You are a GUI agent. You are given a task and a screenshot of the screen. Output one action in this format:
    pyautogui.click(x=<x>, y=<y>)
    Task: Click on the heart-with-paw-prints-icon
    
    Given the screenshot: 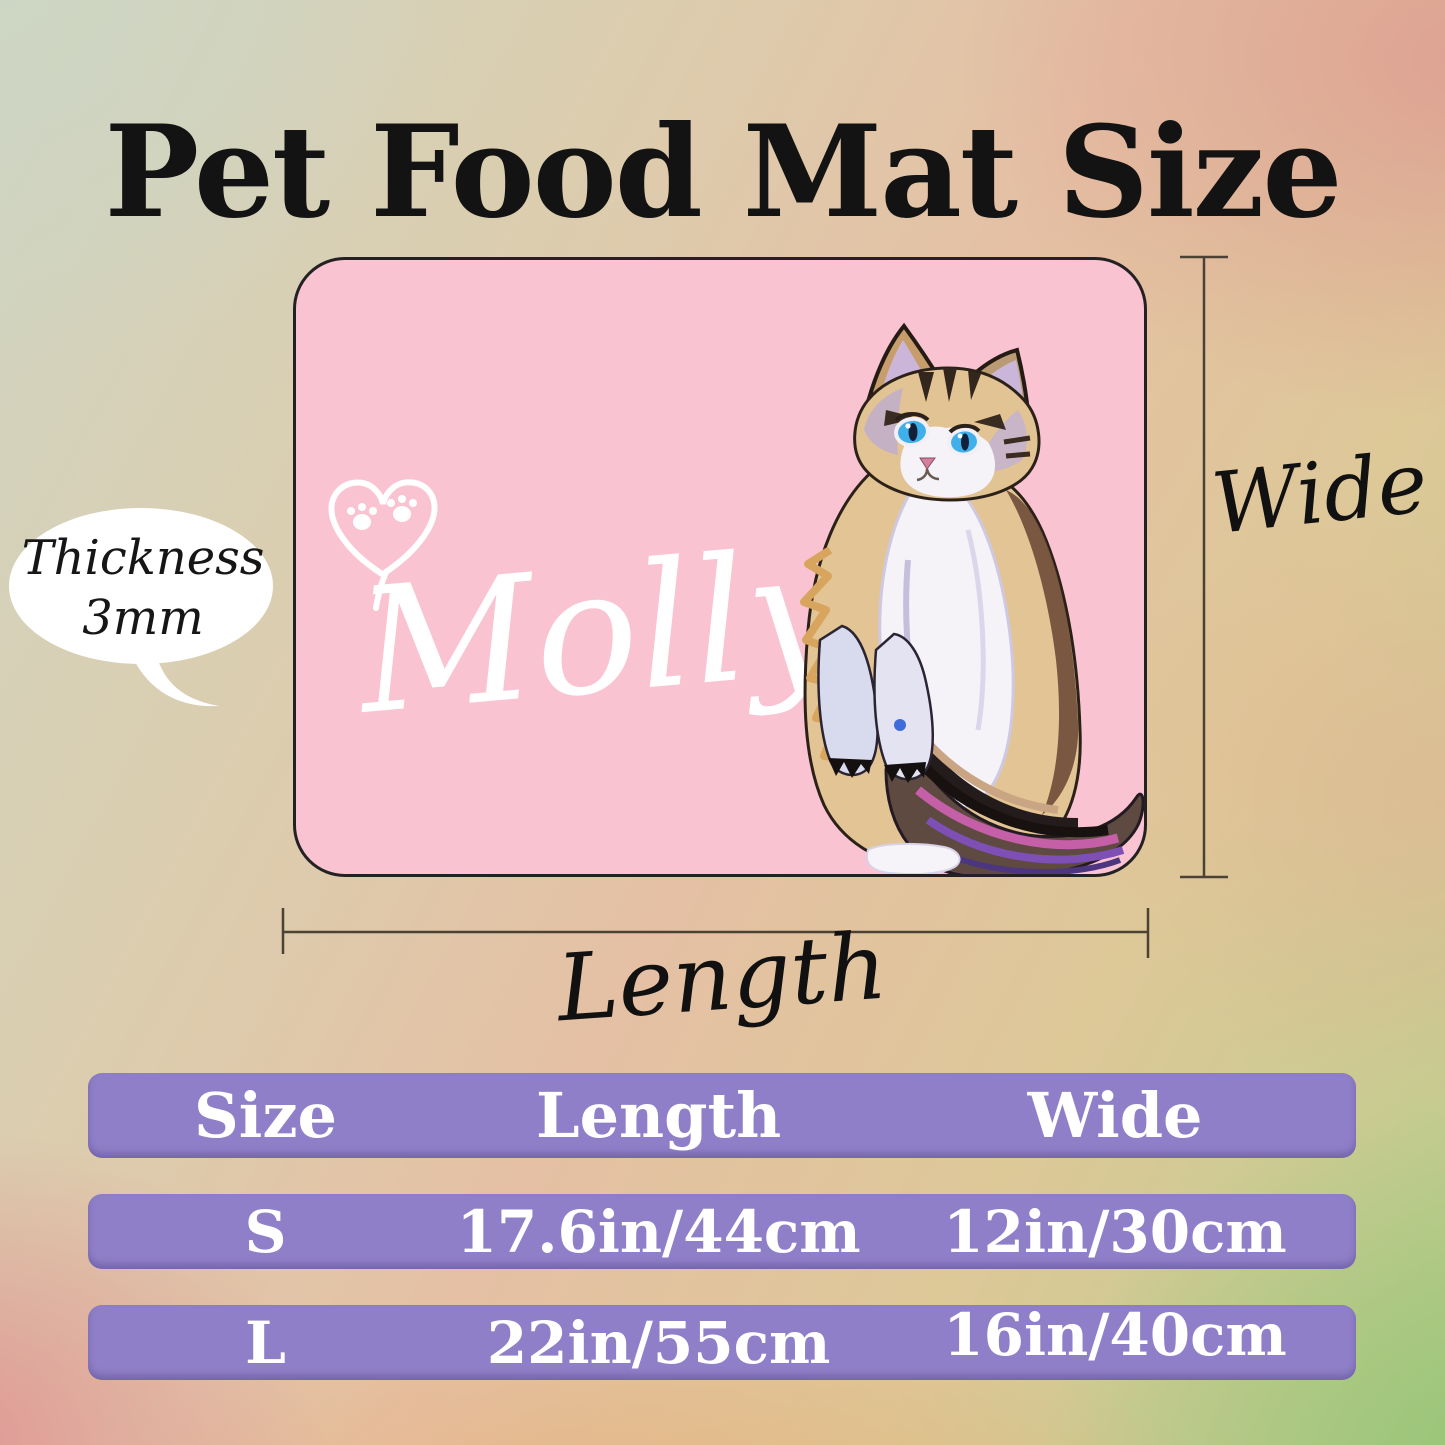 What is the action you would take?
    pyautogui.click(x=383, y=545)
    